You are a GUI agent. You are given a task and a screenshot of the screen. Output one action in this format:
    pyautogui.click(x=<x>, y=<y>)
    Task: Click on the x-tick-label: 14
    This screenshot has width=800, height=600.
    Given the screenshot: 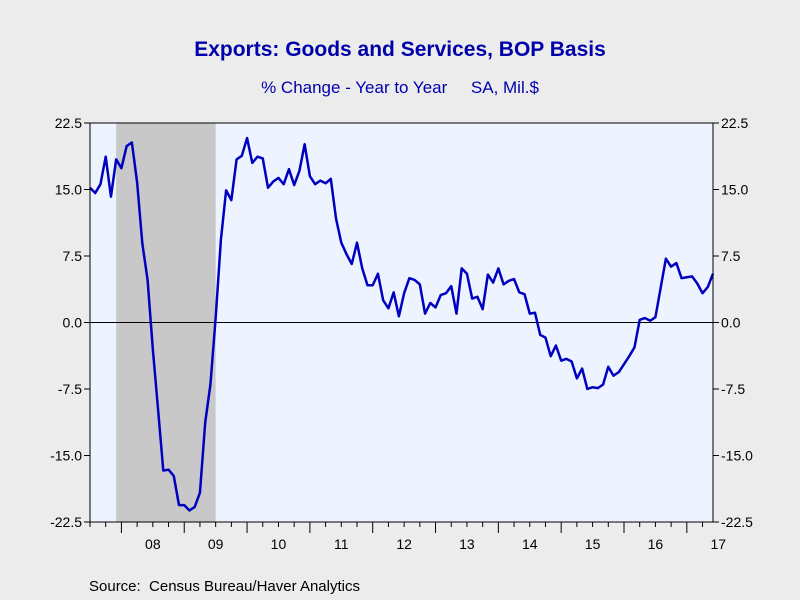 What is the action you would take?
    pyautogui.click(x=530, y=544)
    